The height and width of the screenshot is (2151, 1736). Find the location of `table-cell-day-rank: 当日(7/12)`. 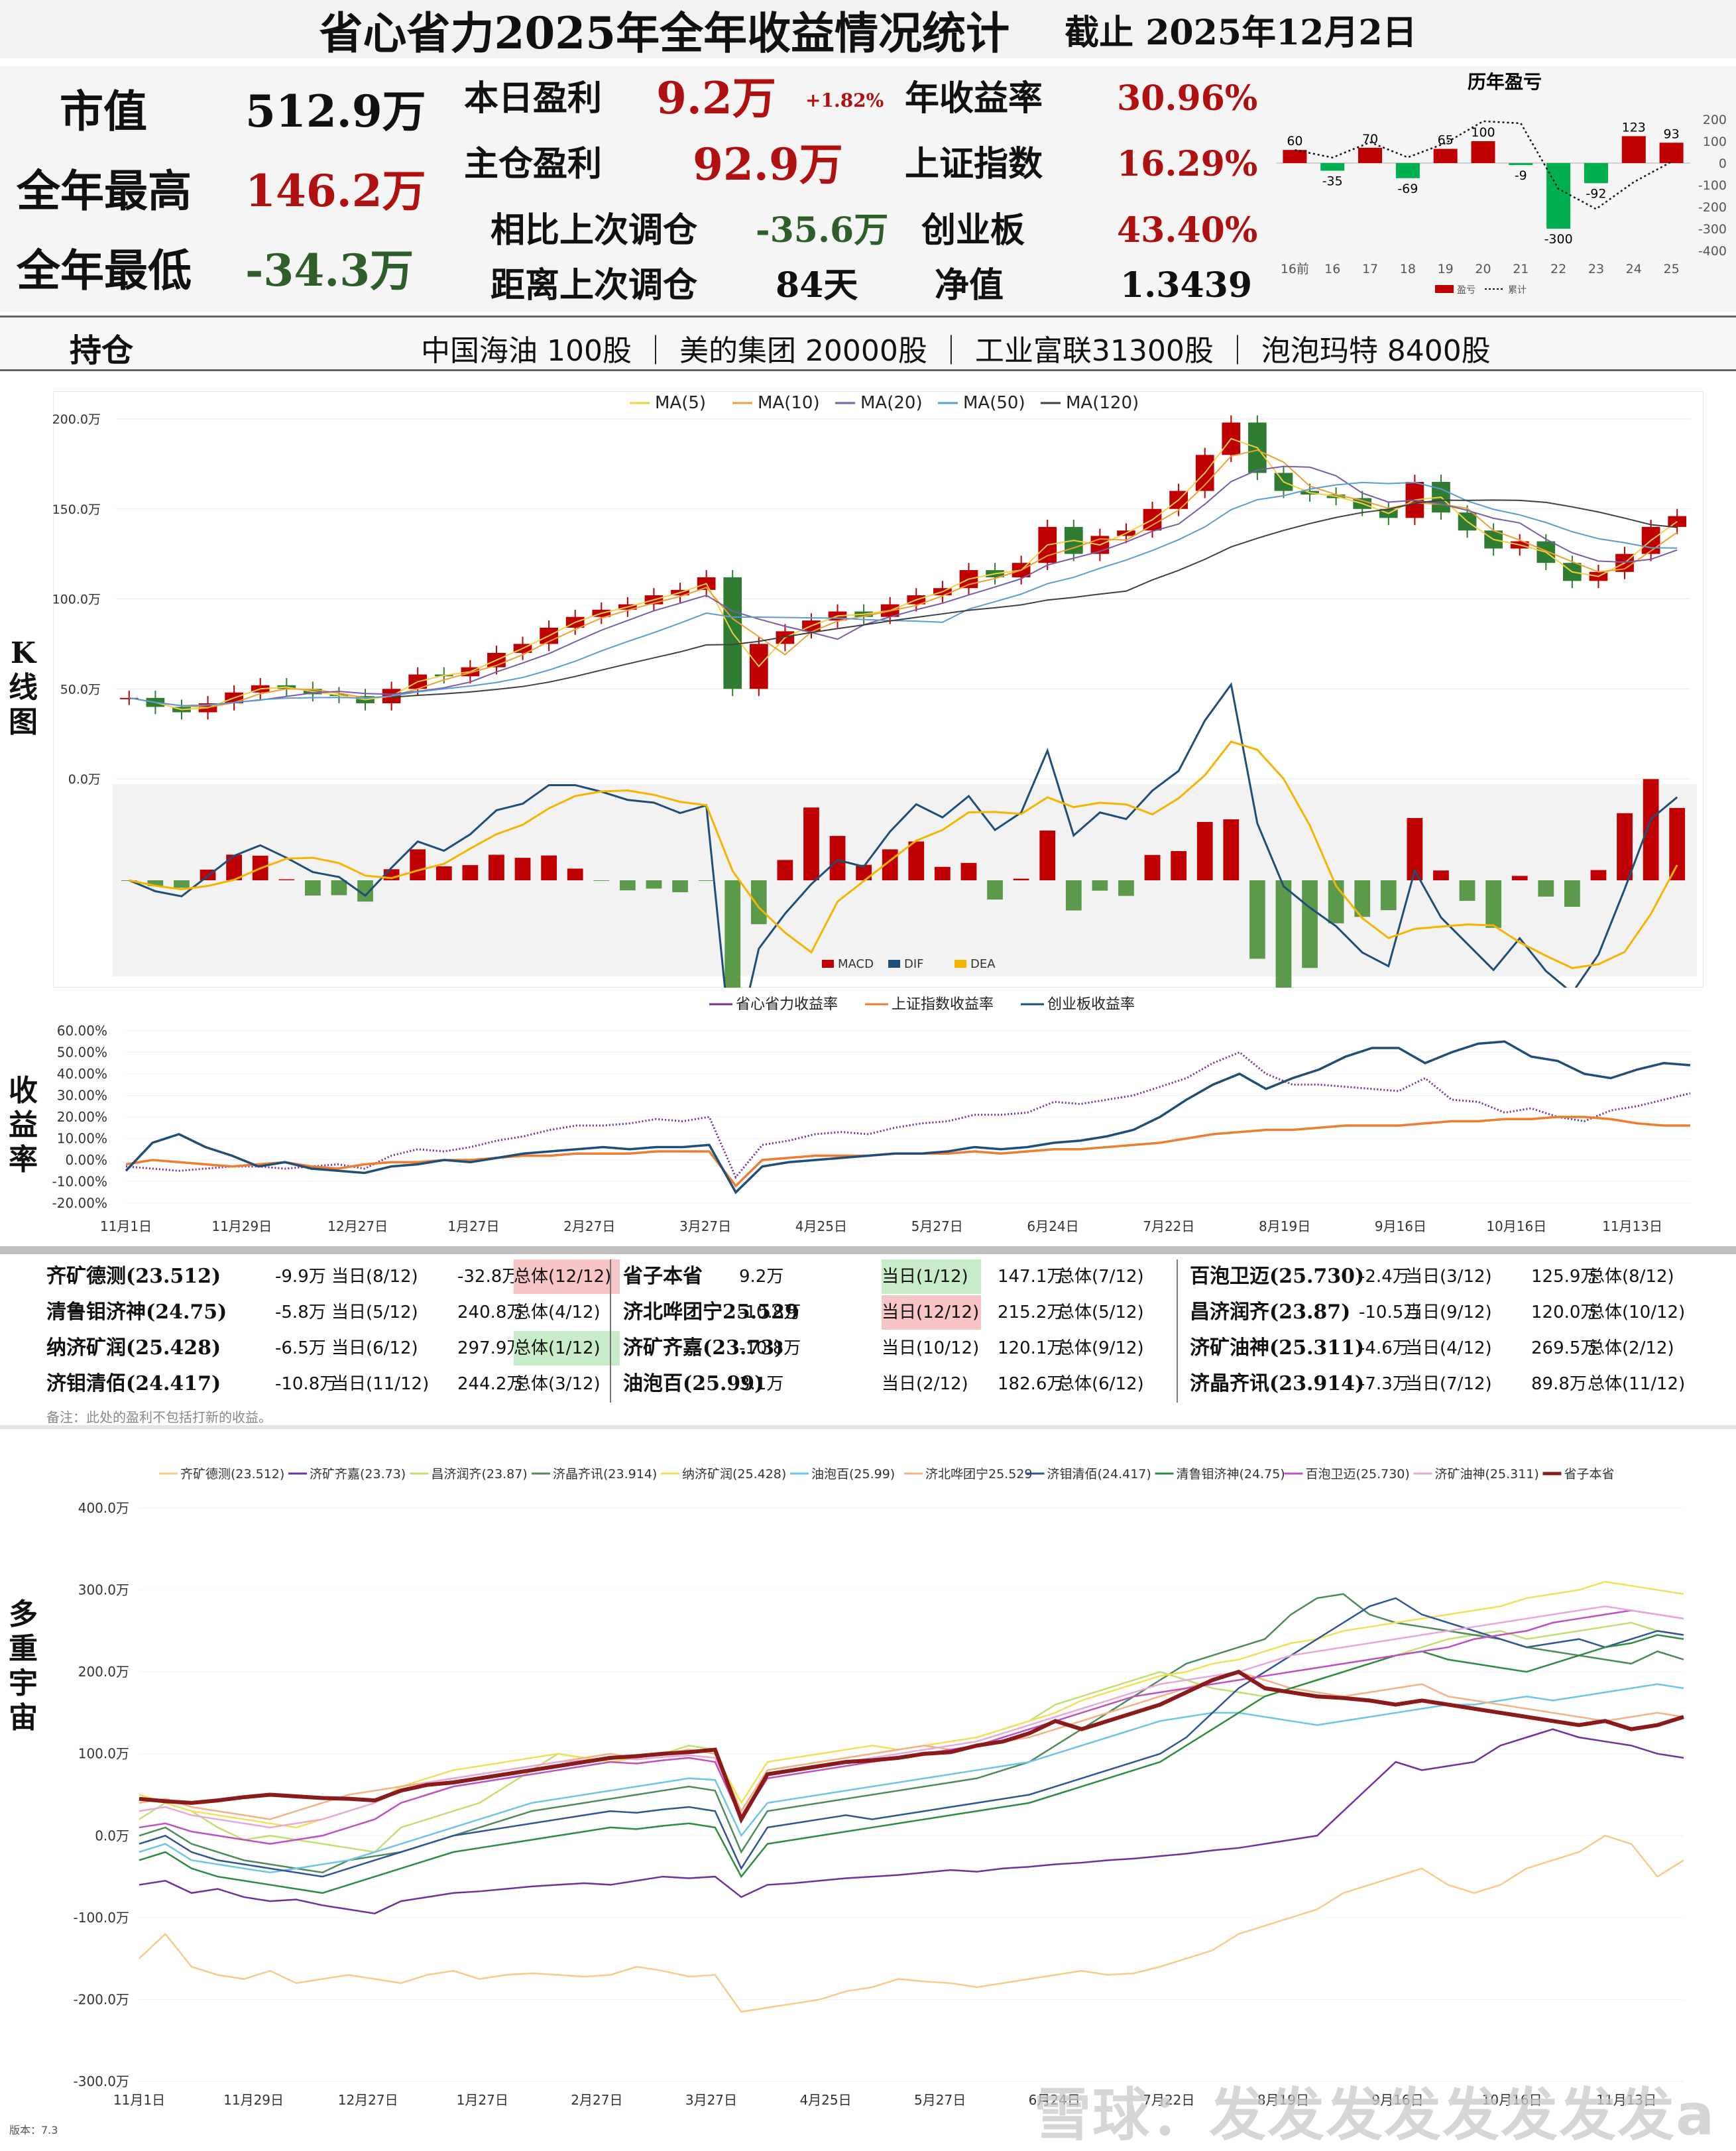

table-cell-day-rank: 当日(7/12) is located at coordinates (1448, 1384).